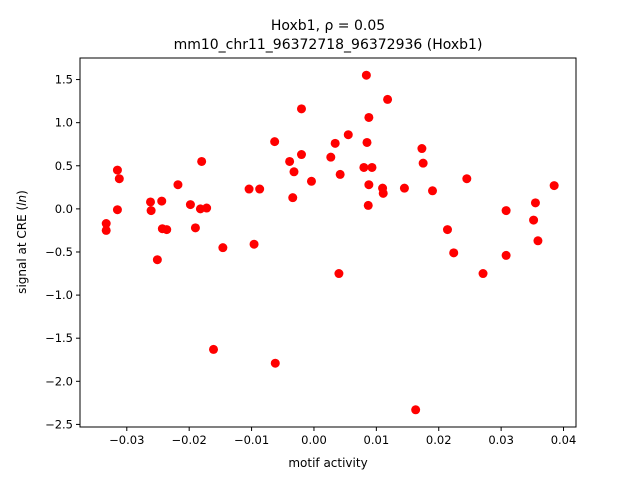 The width and height of the screenshot is (640, 480). What do you see at coordinates (126, 440) in the screenshot?
I see `x-tick-label: −0.03` at bounding box center [126, 440].